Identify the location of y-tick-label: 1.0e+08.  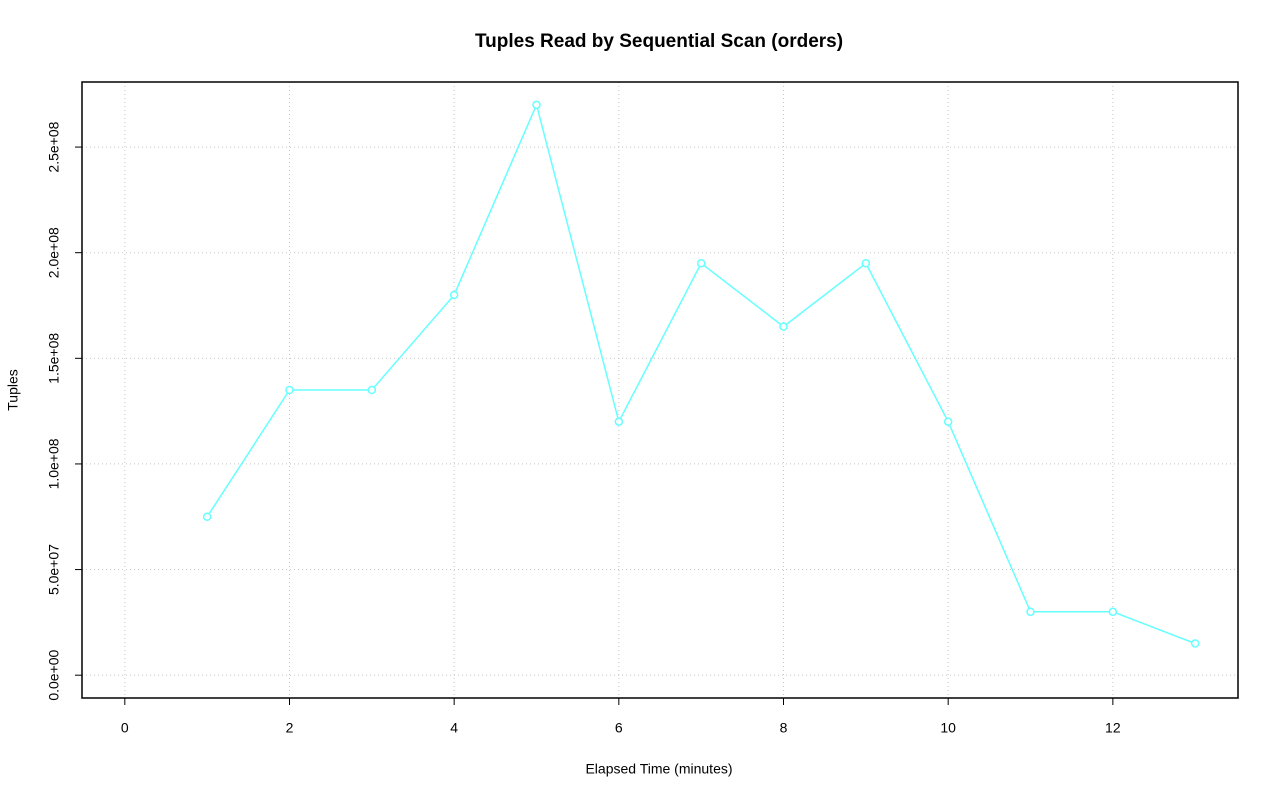
(54, 463).